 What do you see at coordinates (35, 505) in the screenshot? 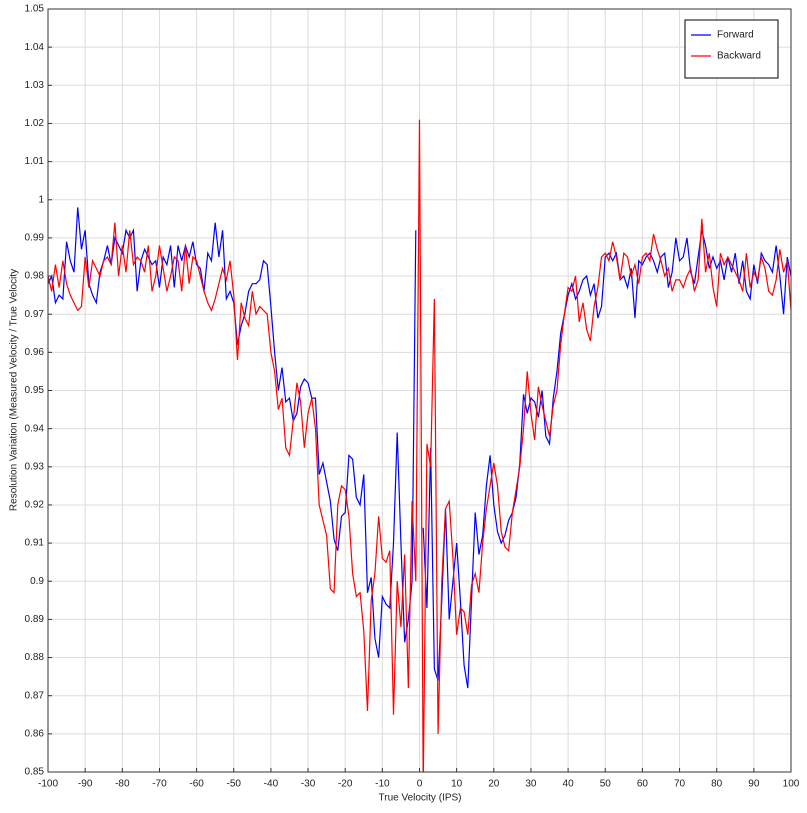
I see `y-tick-label: 0.92` at bounding box center [35, 505].